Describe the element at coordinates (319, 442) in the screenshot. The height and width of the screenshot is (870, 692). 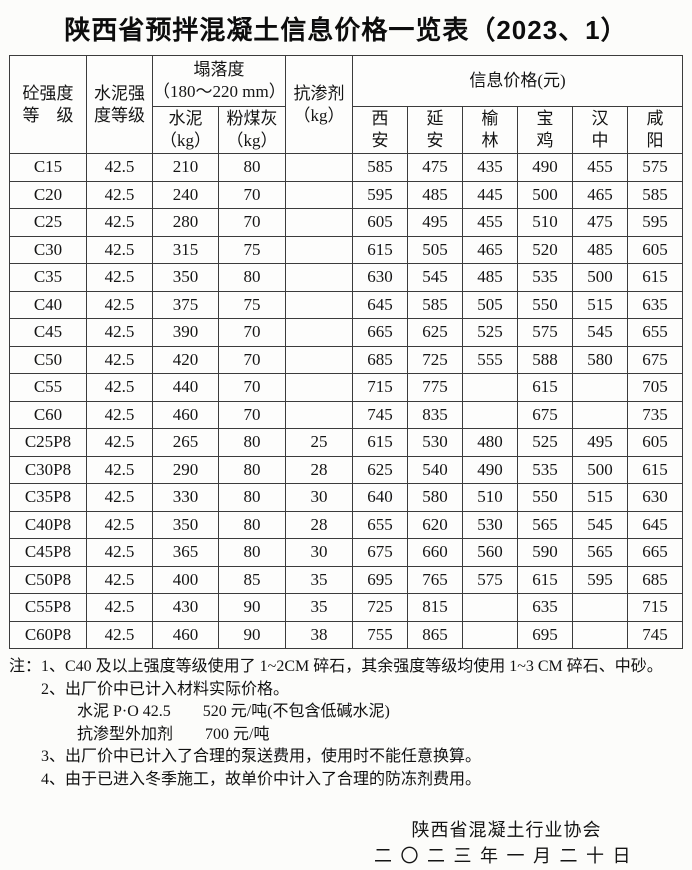
I see `cell-value: 25` at that location.